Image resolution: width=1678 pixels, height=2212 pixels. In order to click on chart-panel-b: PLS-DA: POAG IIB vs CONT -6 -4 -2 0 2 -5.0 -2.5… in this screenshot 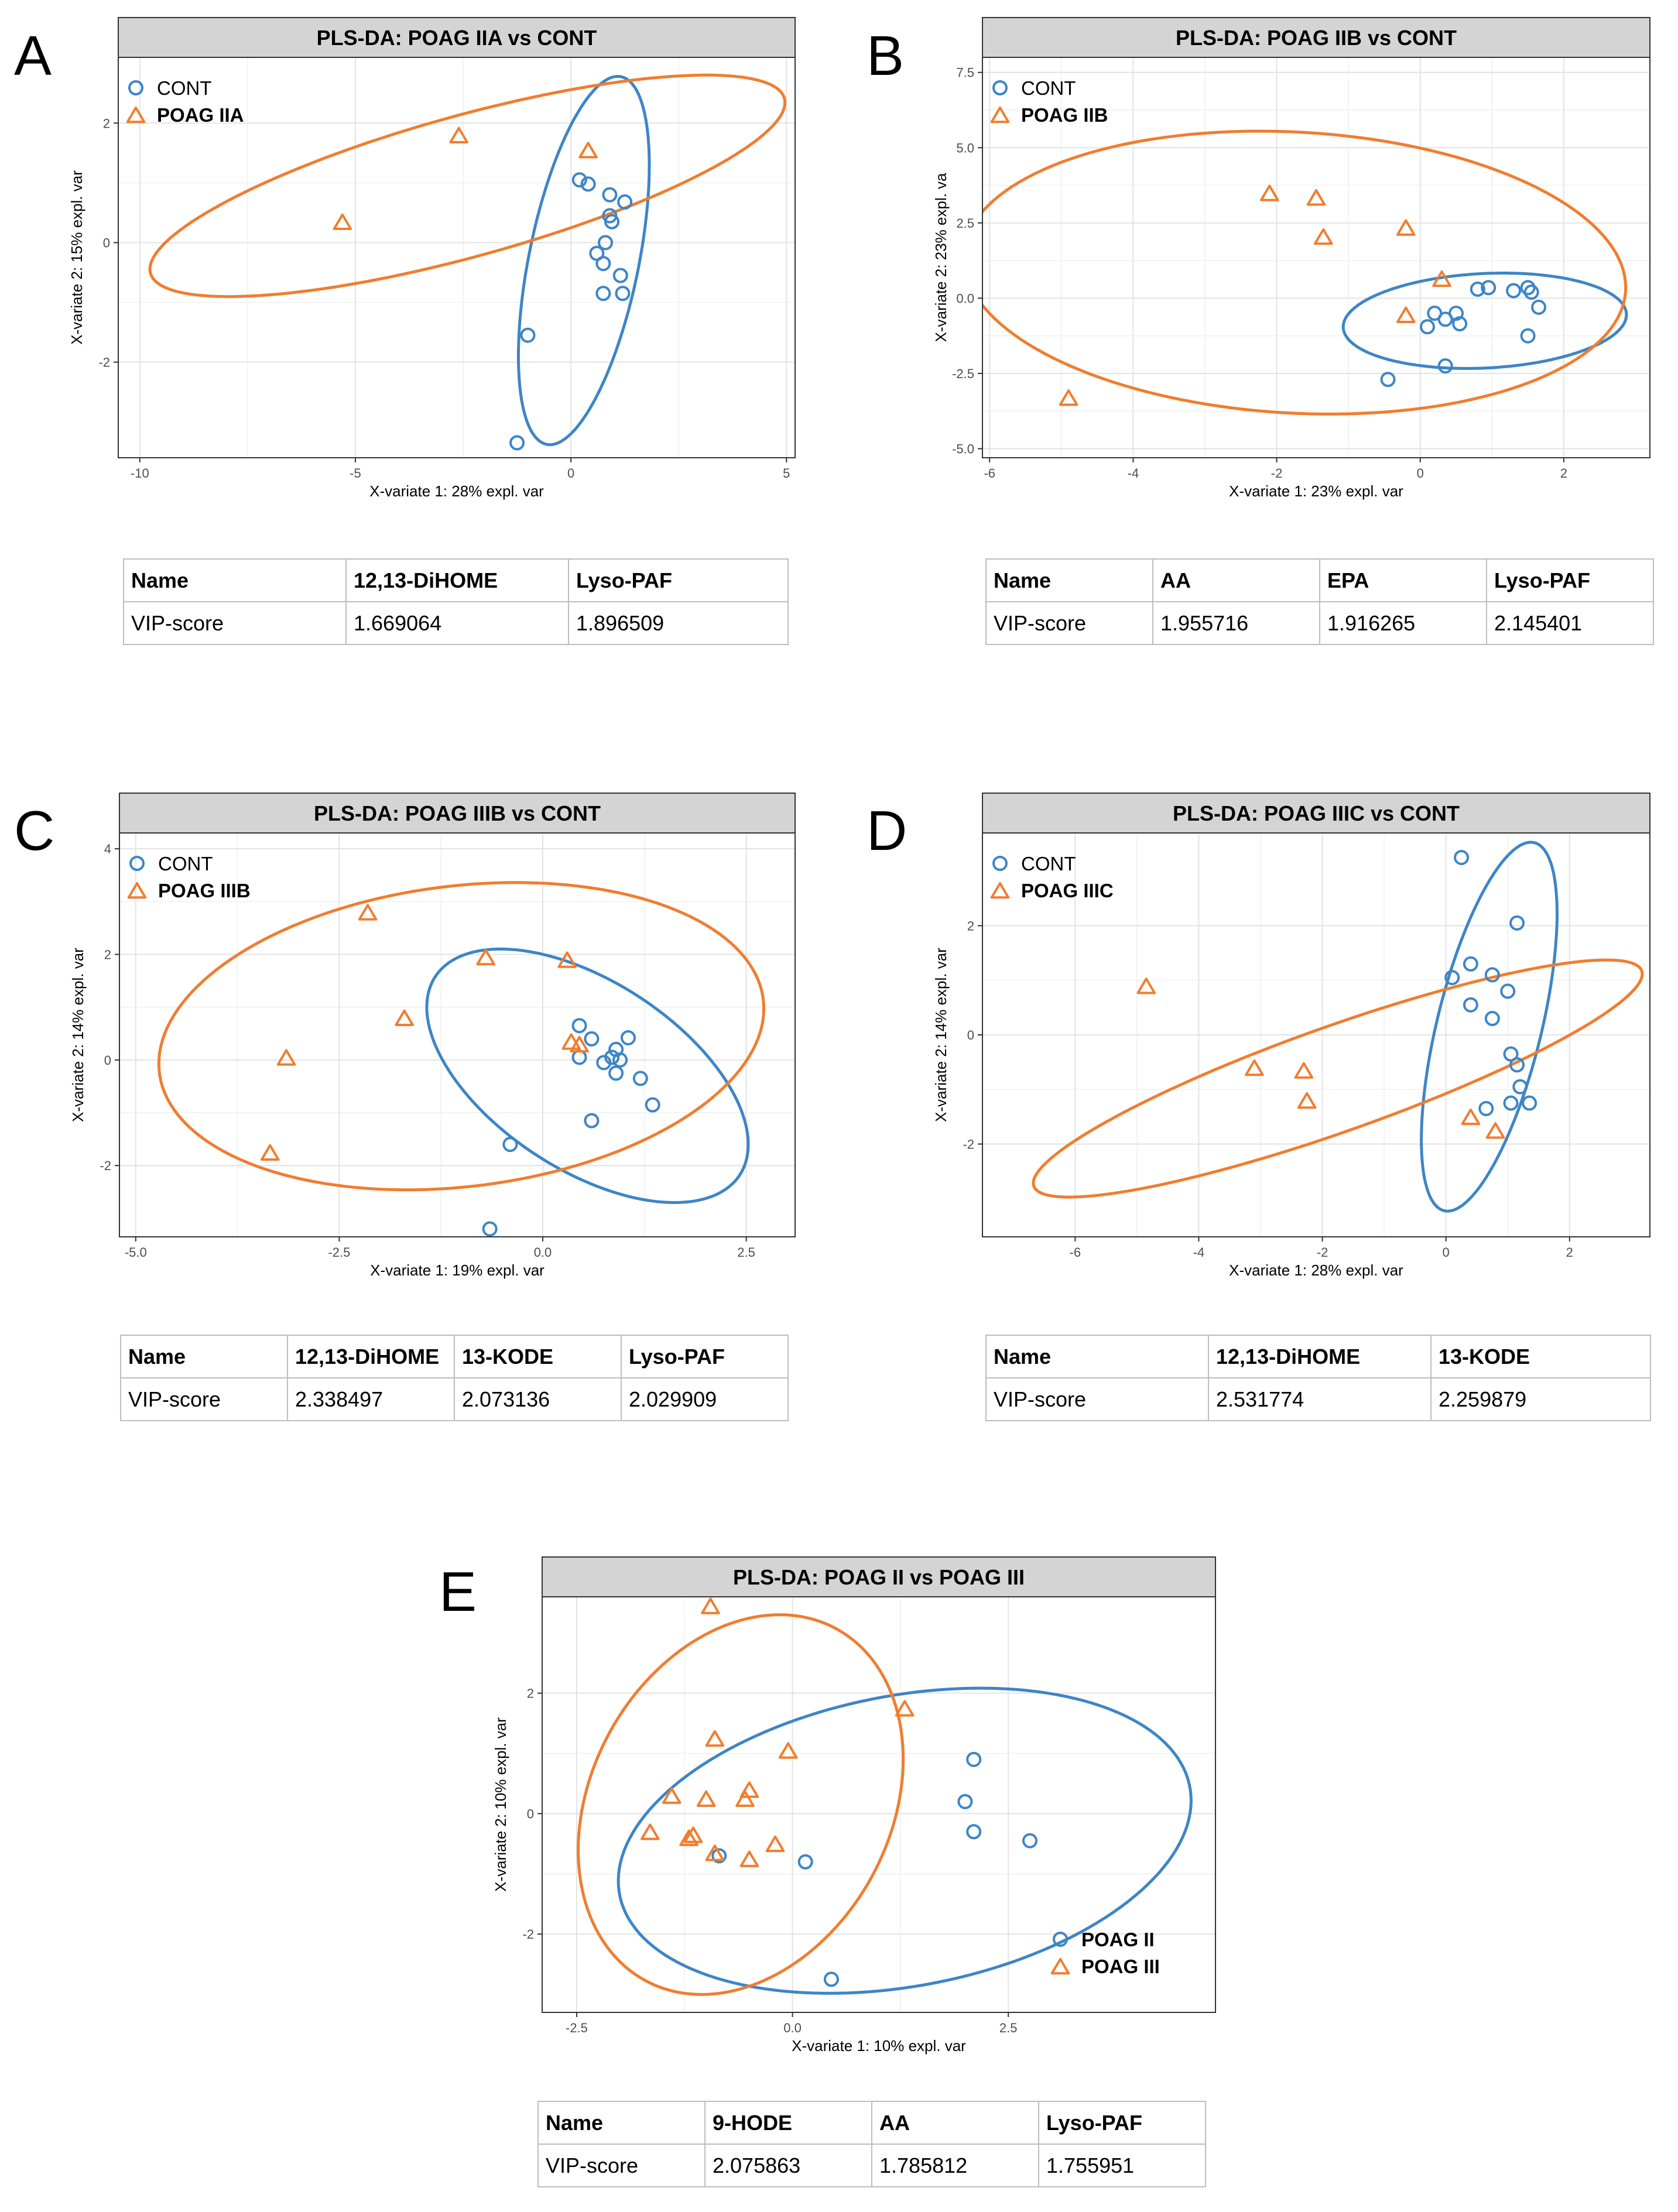, I will do `click(1291, 258)`.